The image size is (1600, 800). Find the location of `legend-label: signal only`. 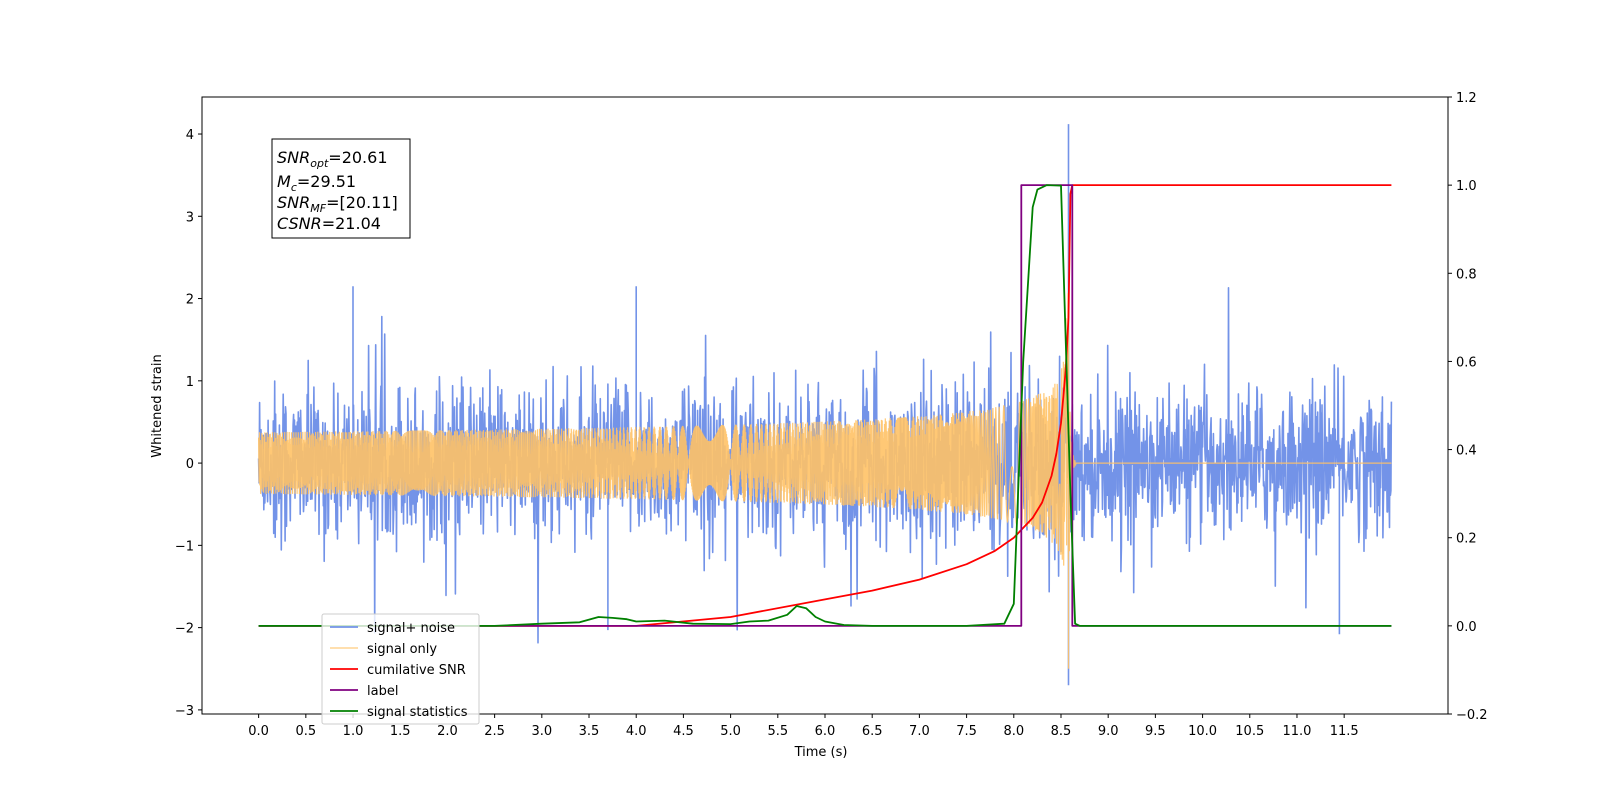

legend-label: signal only is located at coordinates (402, 649).